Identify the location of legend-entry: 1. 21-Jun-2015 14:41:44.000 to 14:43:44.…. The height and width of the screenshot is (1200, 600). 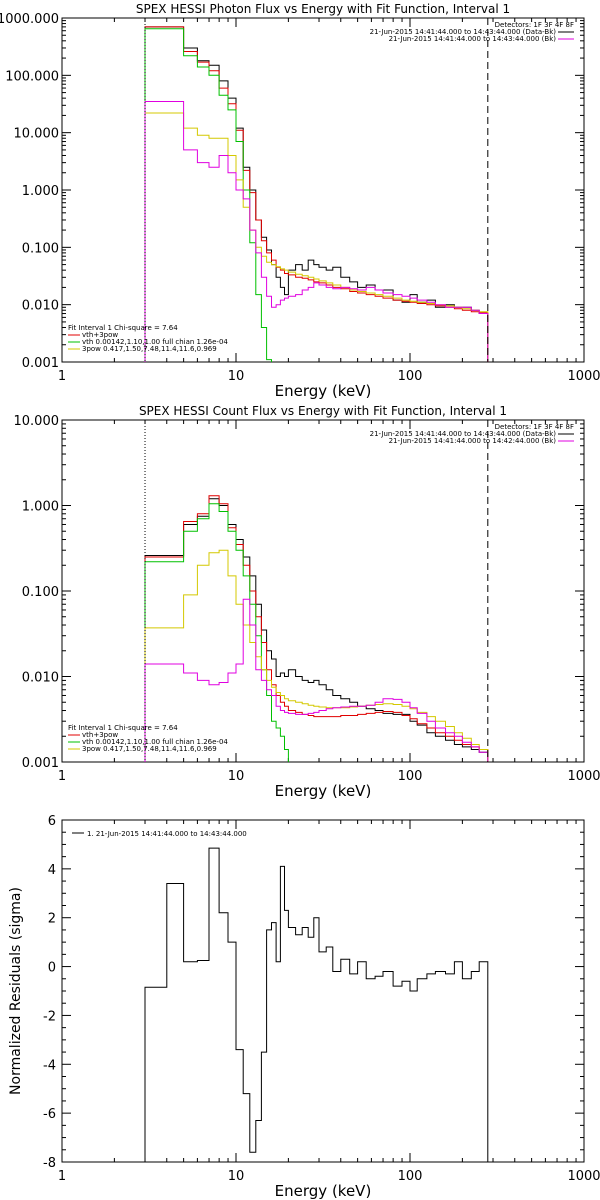
(167, 834).